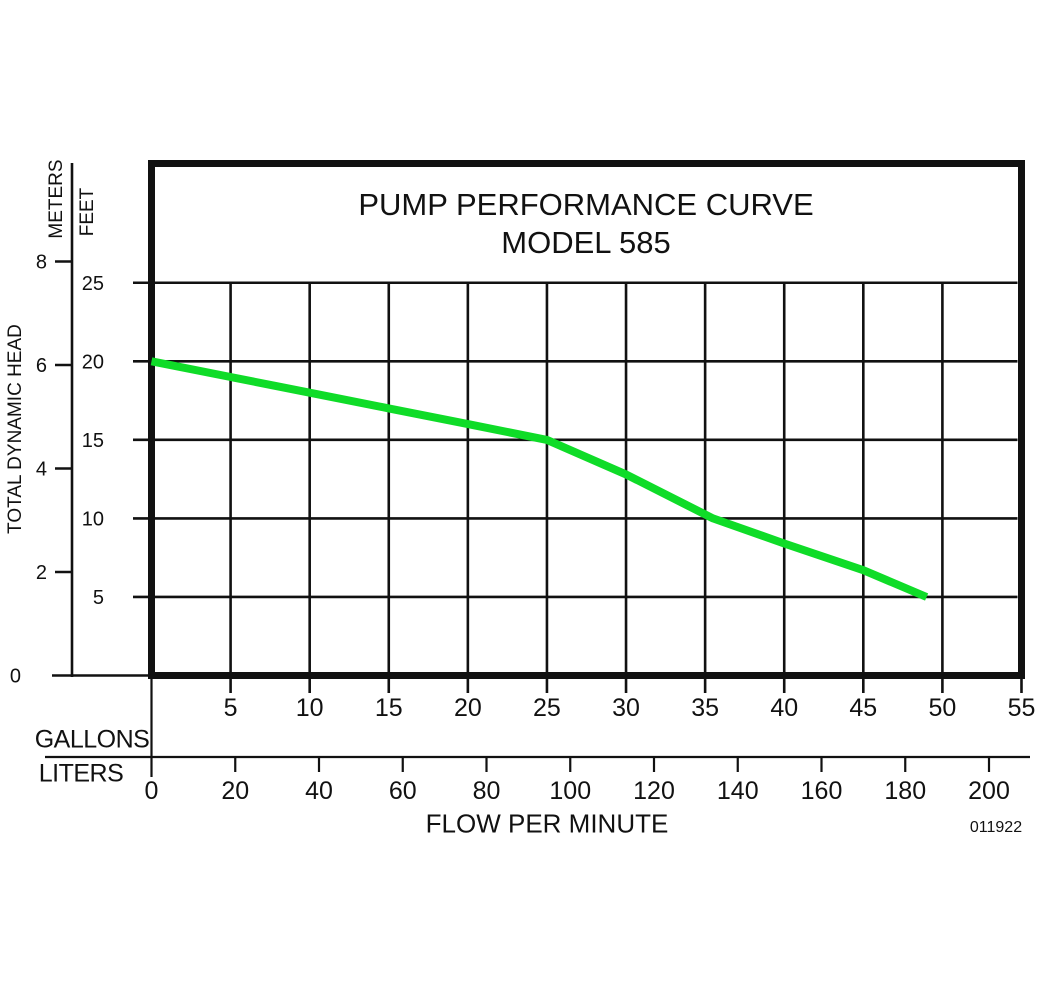 The height and width of the screenshot is (1000, 1040). I want to click on doc-number: 011922, so click(996, 827).